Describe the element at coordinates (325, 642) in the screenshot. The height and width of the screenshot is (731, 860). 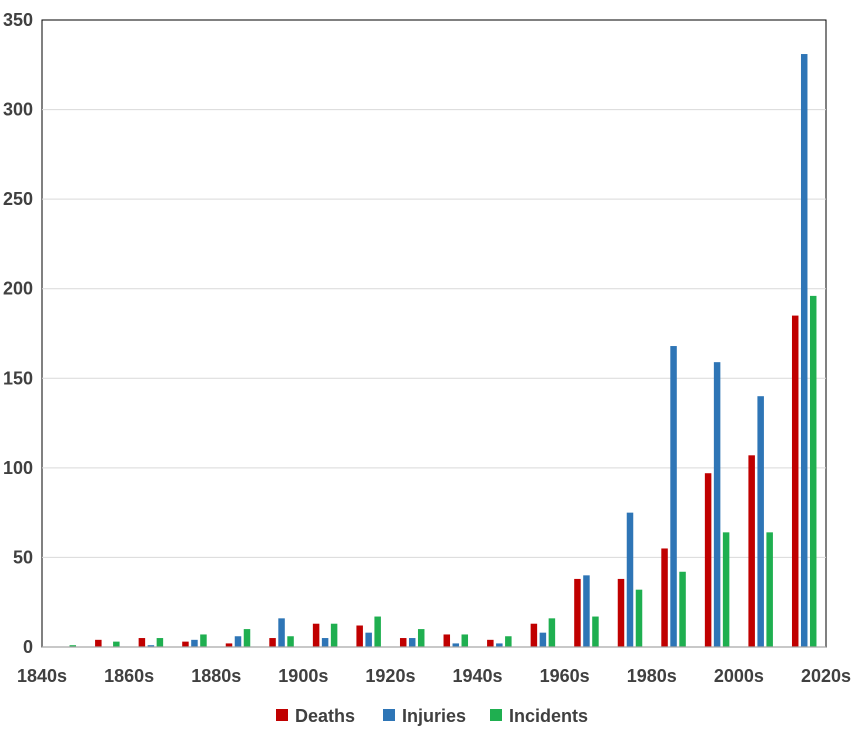
I see `bar-injuries-1900s` at that location.